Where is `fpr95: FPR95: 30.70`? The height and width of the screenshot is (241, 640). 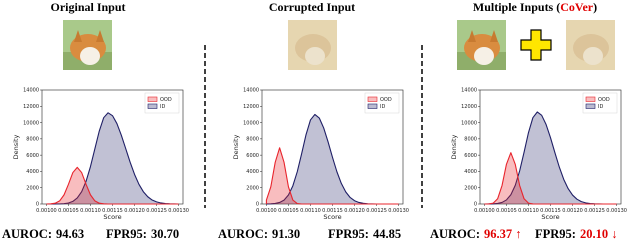 fpr95: FPR95: 30.70 is located at coordinates (142, 234).